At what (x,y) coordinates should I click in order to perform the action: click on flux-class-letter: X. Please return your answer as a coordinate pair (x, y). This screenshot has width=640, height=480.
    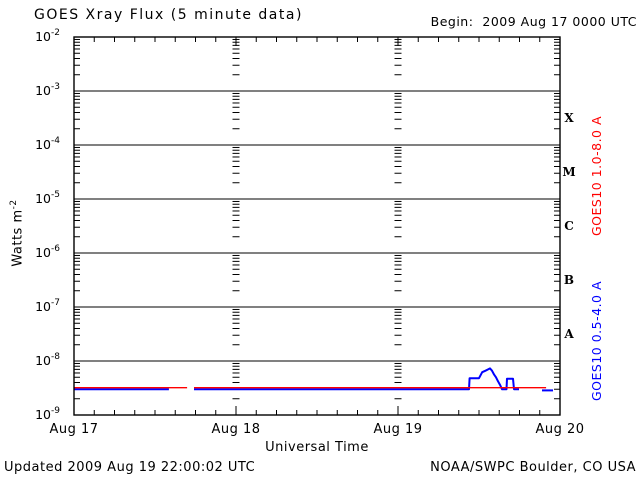
    Looking at the image, I should click on (569, 118).